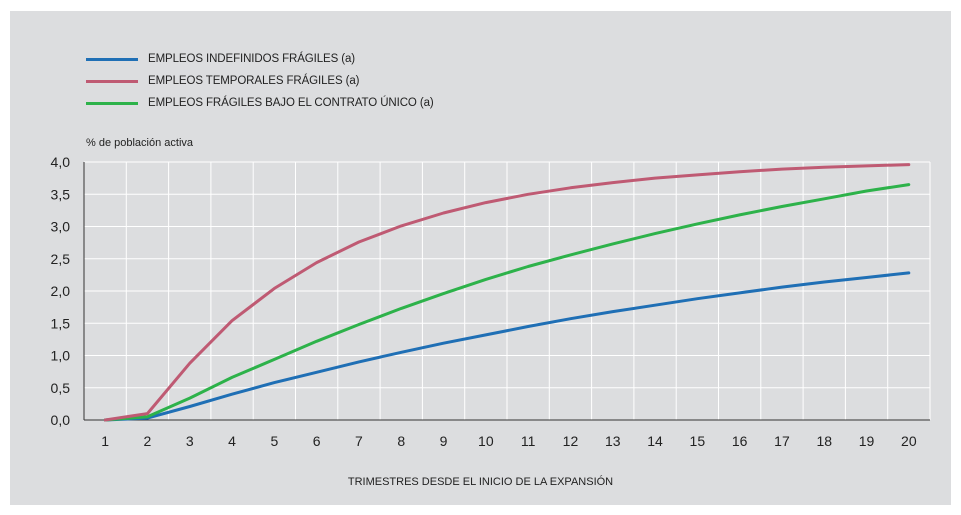 This screenshot has height=515, width=961. Describe the element at coordinates (317, 441) in the screenshot. I see `x-tick-label-5: 6` at that location.